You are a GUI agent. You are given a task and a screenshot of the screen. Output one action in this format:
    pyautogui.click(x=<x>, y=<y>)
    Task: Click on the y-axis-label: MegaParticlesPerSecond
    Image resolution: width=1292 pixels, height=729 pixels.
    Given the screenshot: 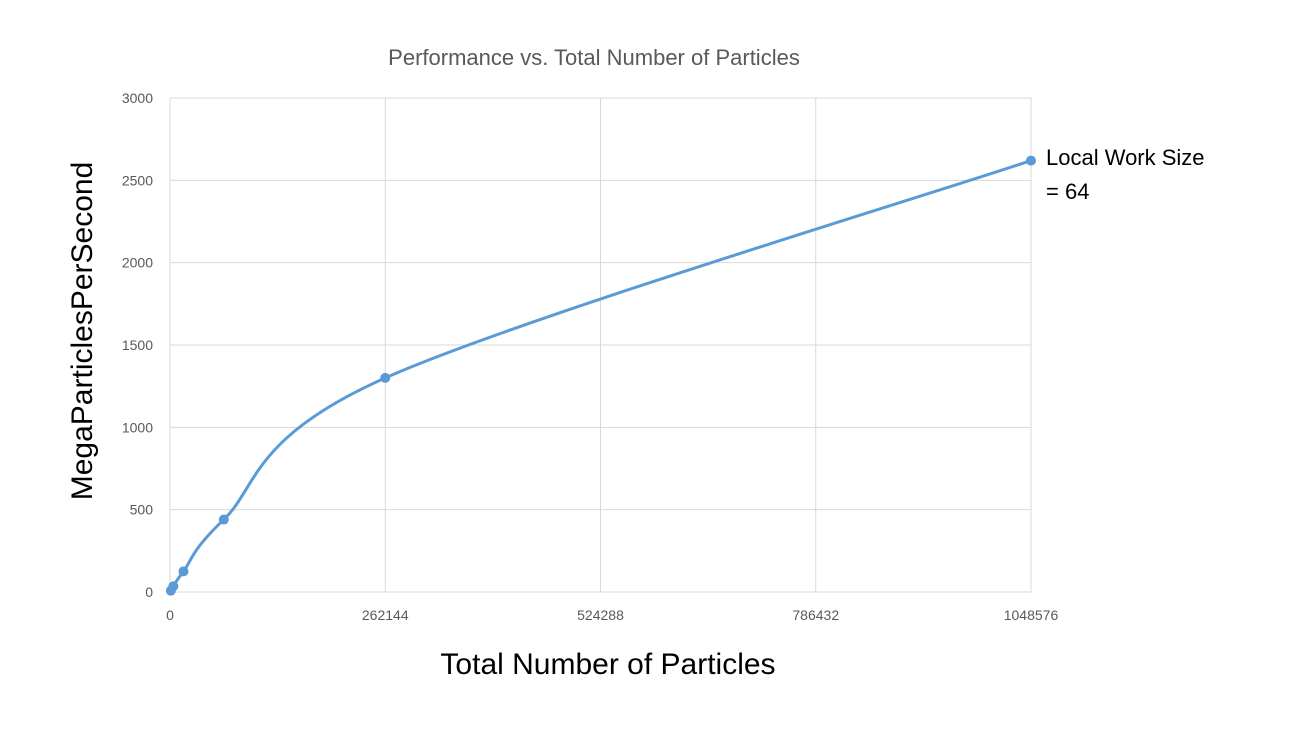 What is the action you would take?
    pyautogui.click(x=82, y=331)
    